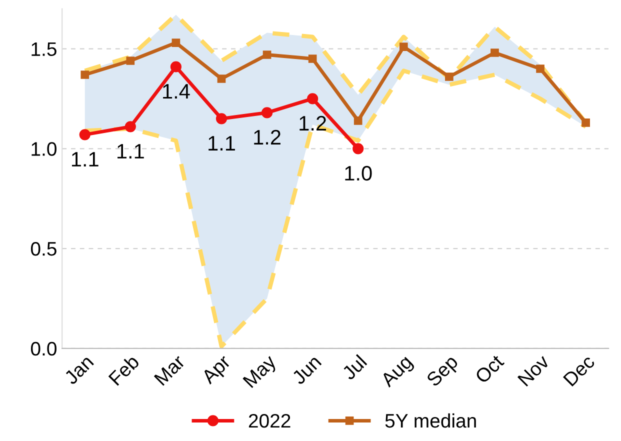 The height and width of the screenshot is (441, 621). What do you see at coordinates (489, 369) in the screenshot?
I see `x-tick-label: Oct` at bounding box center [489, 369].